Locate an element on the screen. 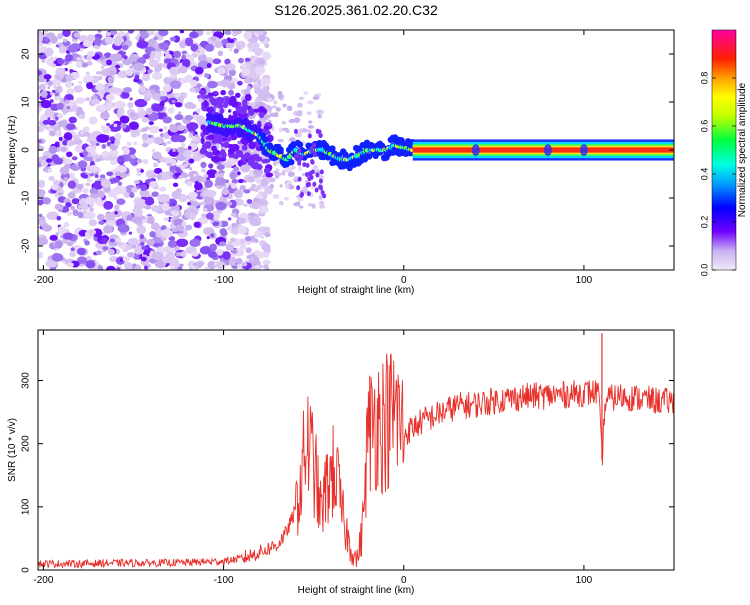 The image size is (750, 605). spectrogram-xtick-label: -200 is located at coordinates (43, 280).